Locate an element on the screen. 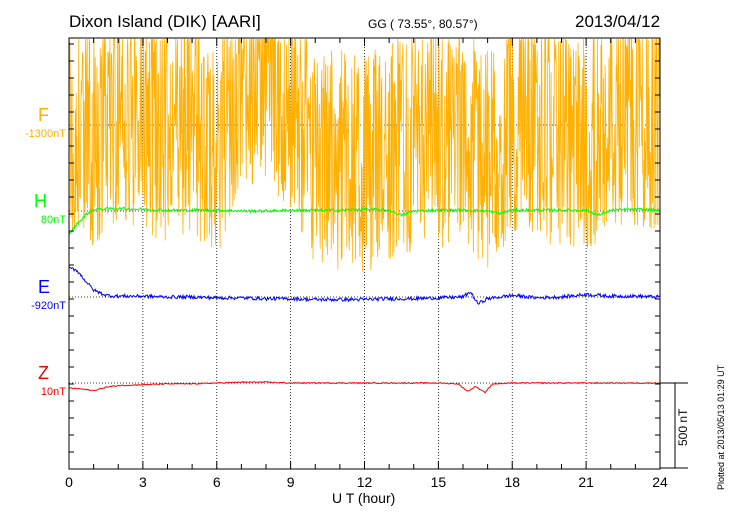 This screenshot has width=730, height=520. x-tick-label: 24 is located at coordinates (660, 482).